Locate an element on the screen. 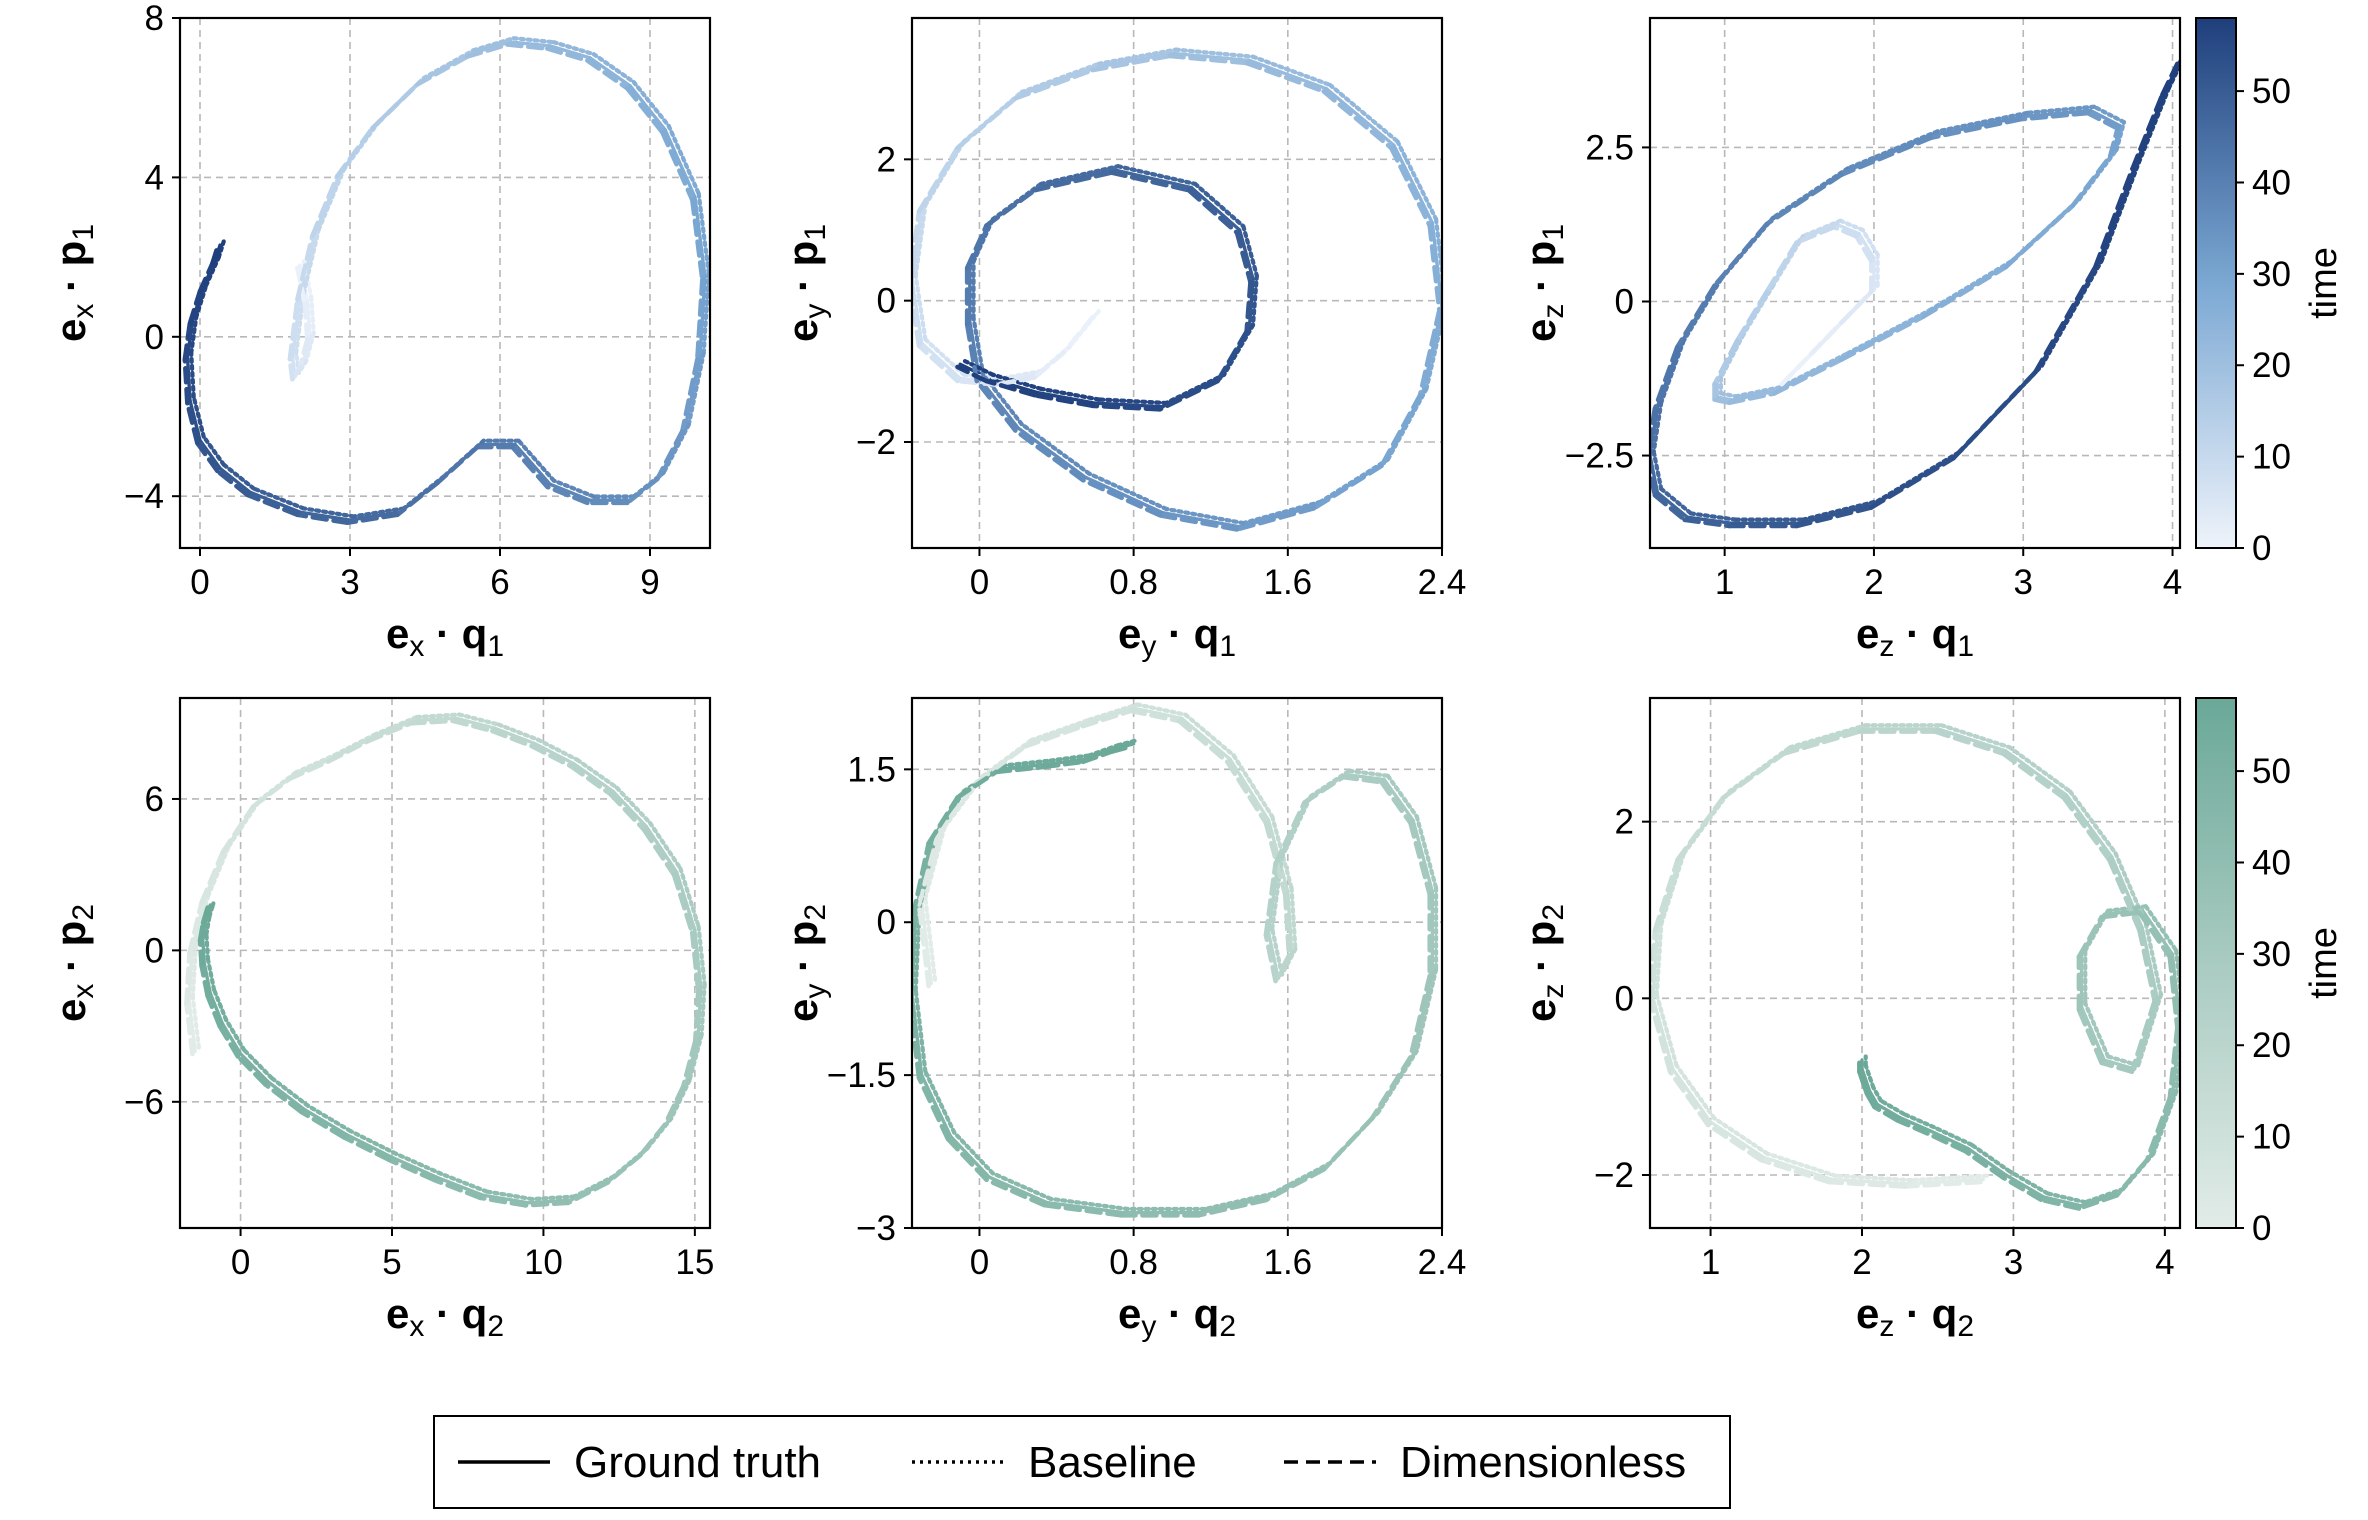  y-tick-label: 4 is located at coordinates (154, 177).